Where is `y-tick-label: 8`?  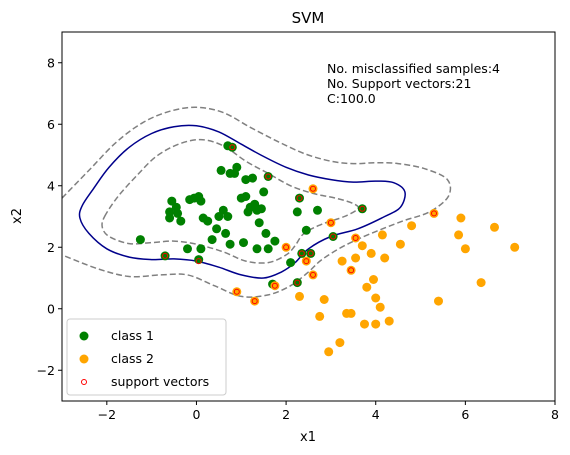
y-tick-label: 8 is located at coordinates (51, 62).